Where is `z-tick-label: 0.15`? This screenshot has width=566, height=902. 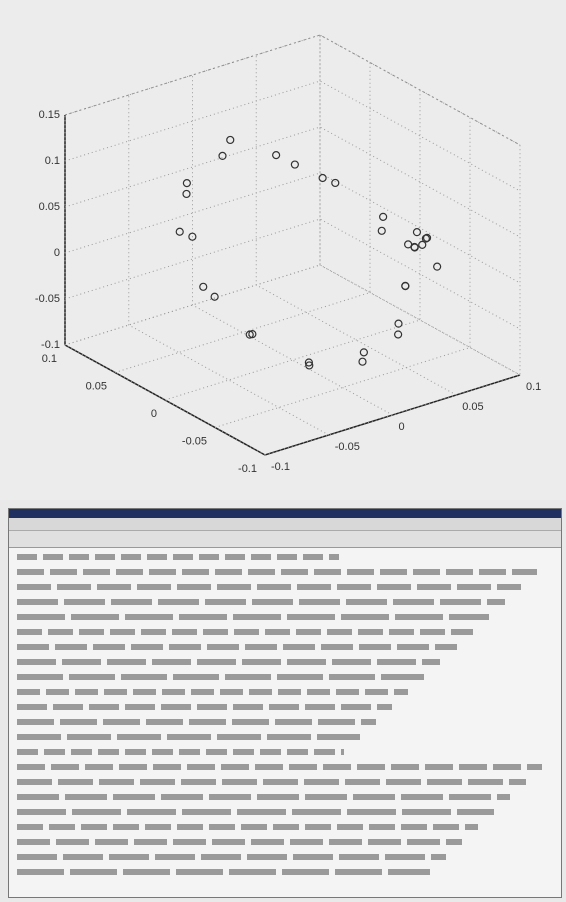 z-tick-label: 0.15 is located at coordinates (49, 115).